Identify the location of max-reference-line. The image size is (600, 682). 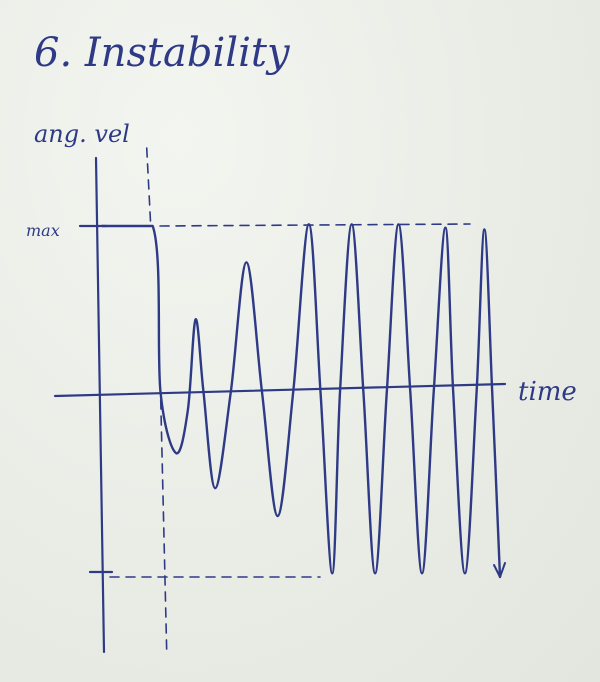
(315, 225).